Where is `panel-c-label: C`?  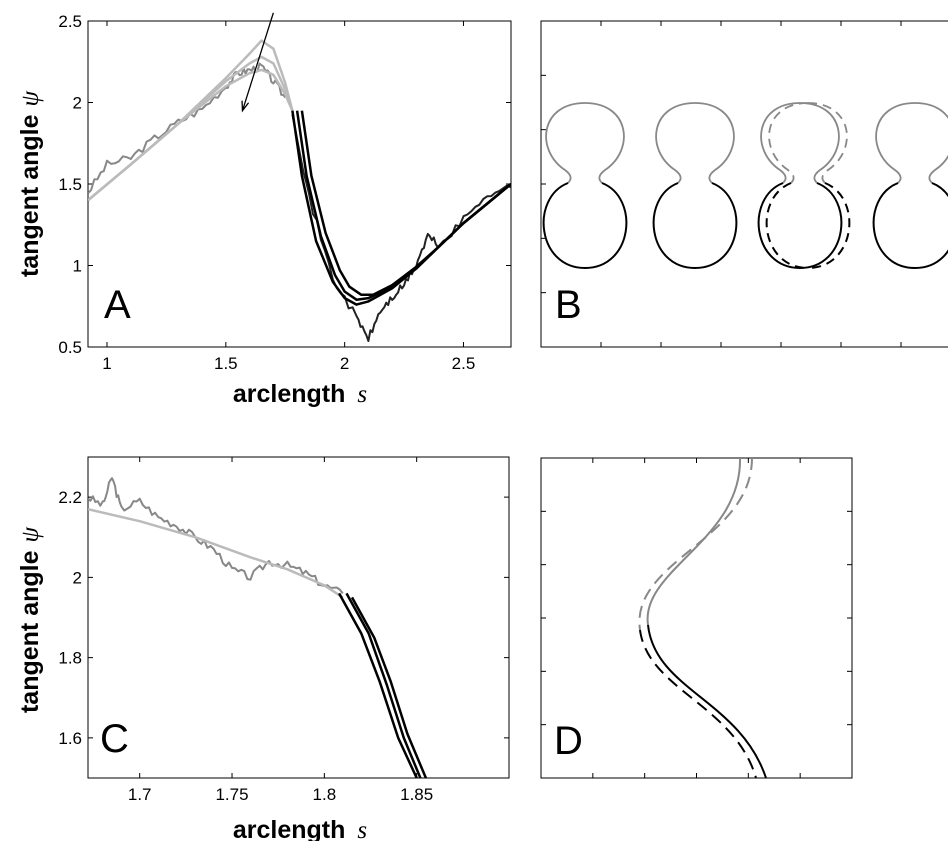
panel-c-label: C is located at coordinates (114, 739).